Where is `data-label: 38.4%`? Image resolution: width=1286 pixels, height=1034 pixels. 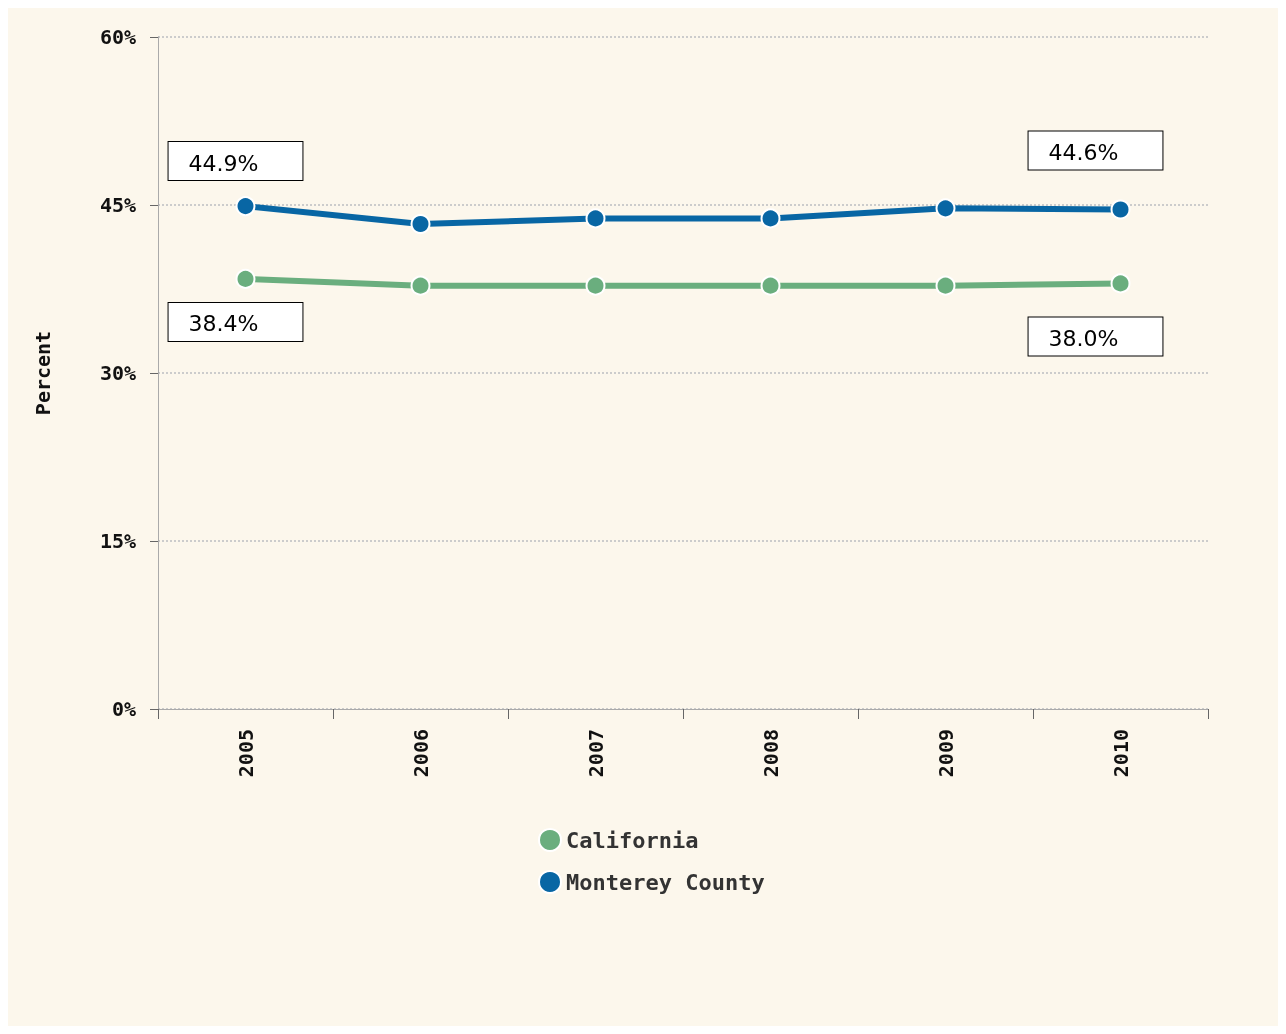 data-label: 38.4% is located at coordinates (223, 324).